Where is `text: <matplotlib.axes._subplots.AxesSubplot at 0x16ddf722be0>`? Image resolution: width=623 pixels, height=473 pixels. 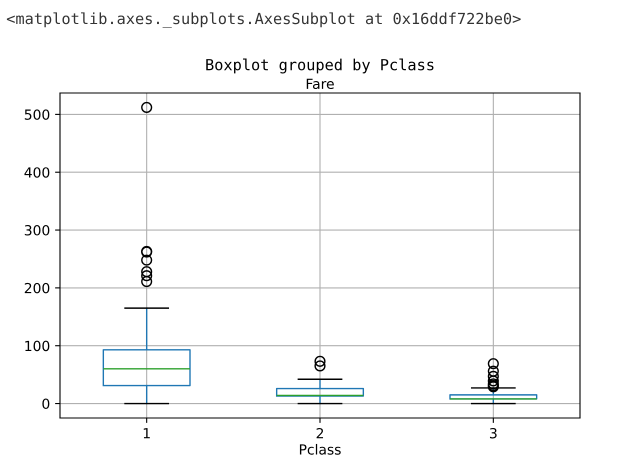 text: <matplotlib.axes._subplots.AxesSubplot at 0x16ddf722be0> is located at coordinates (263, 20).